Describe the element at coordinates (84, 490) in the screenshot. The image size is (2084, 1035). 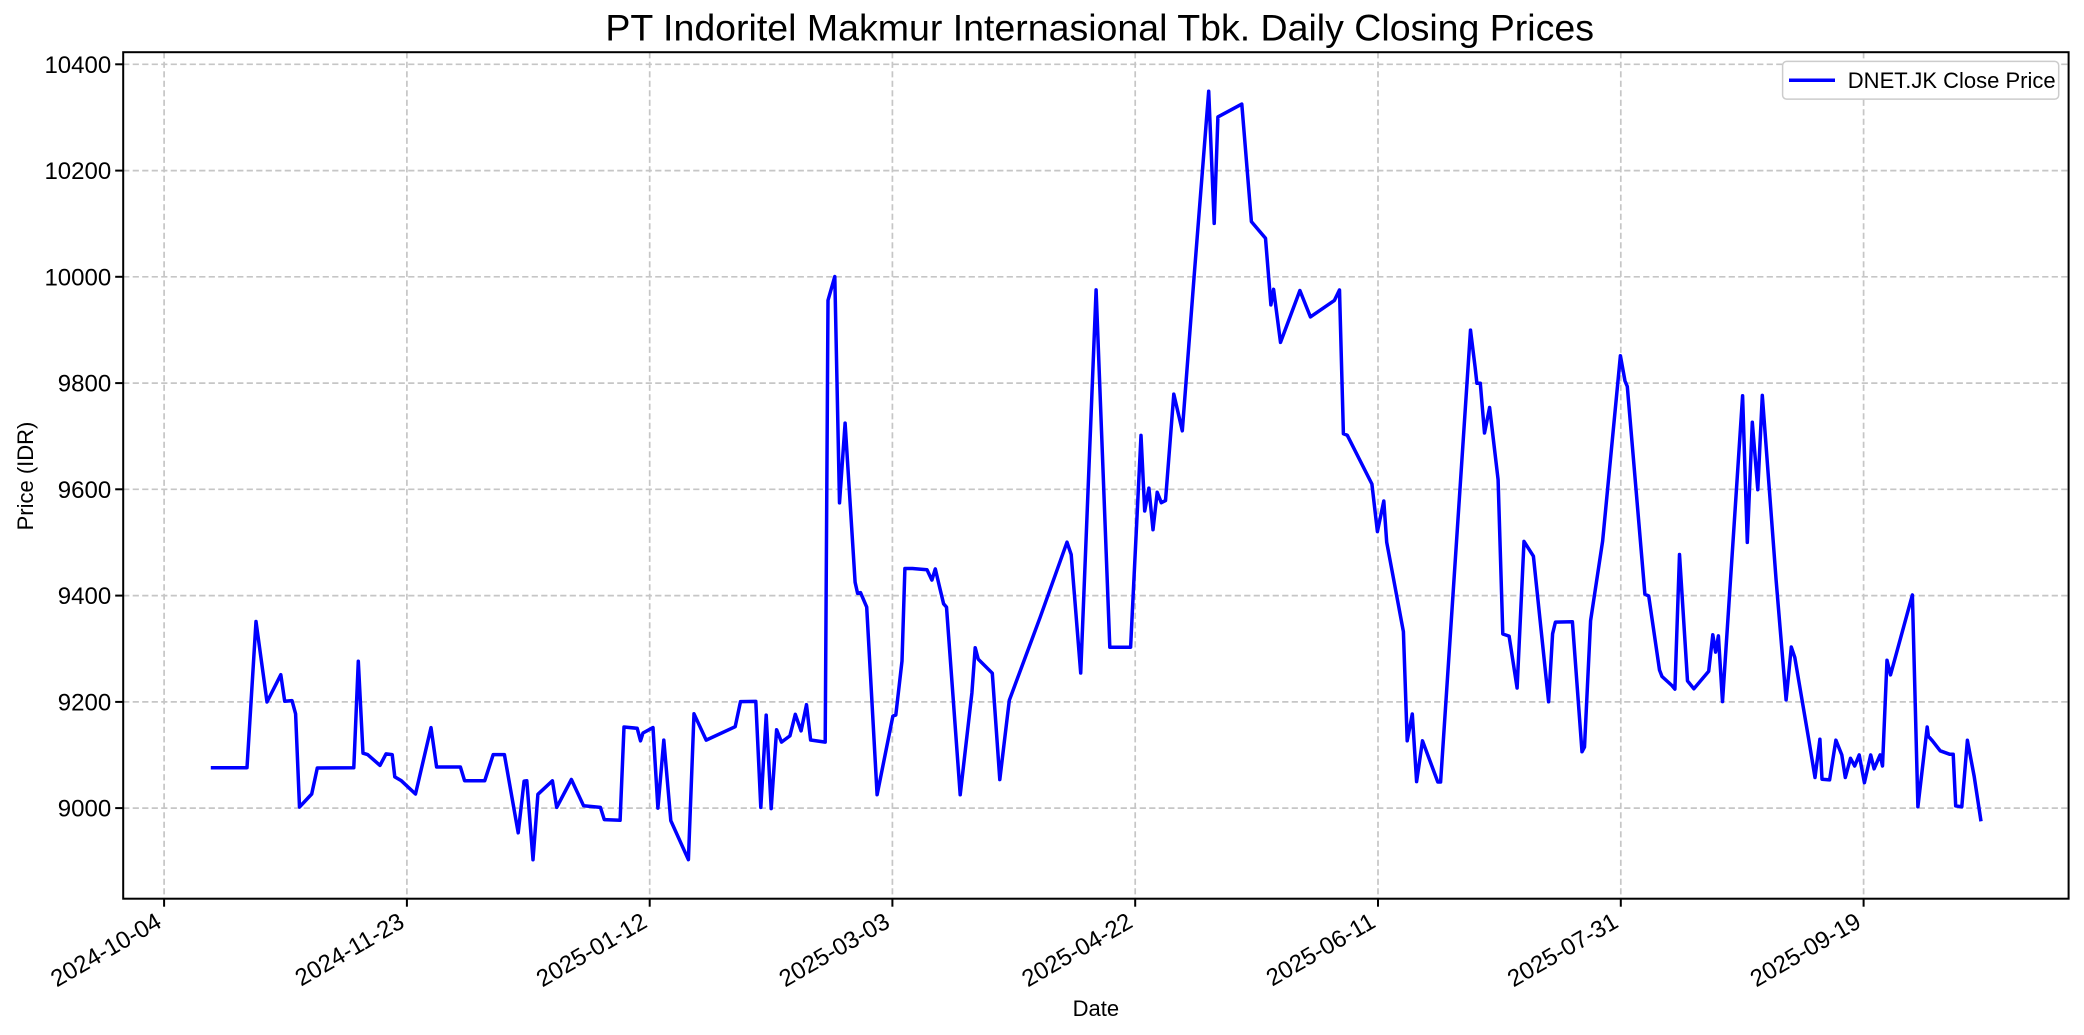
I see `svg-text: 9600` at that location.